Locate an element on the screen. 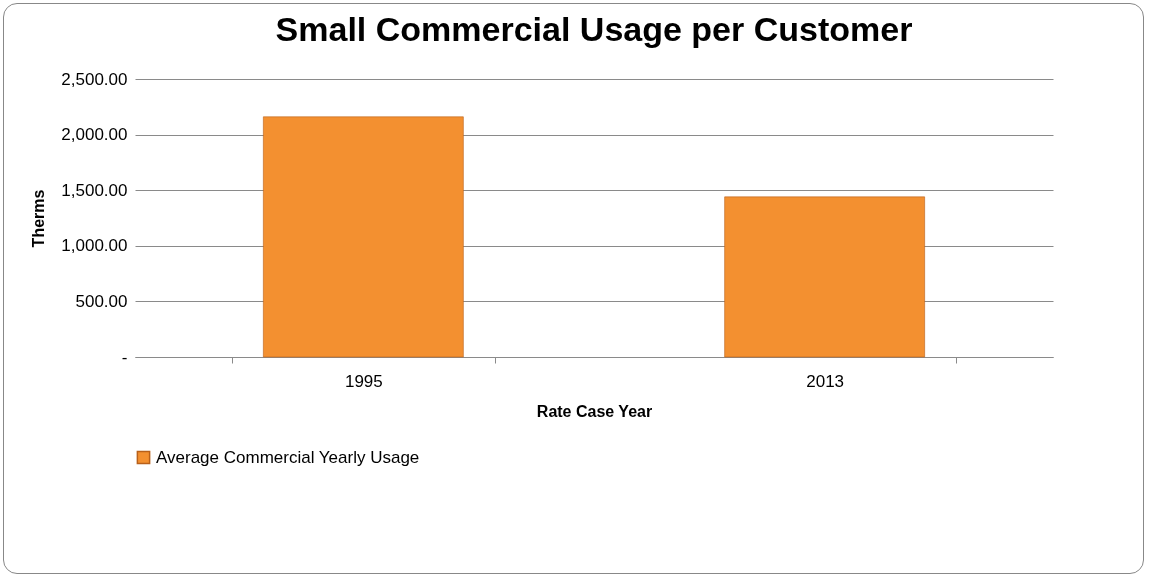 This screenshot has width=1151, height=581. y-axis-title: Therms is located at coordinates (39, 218).